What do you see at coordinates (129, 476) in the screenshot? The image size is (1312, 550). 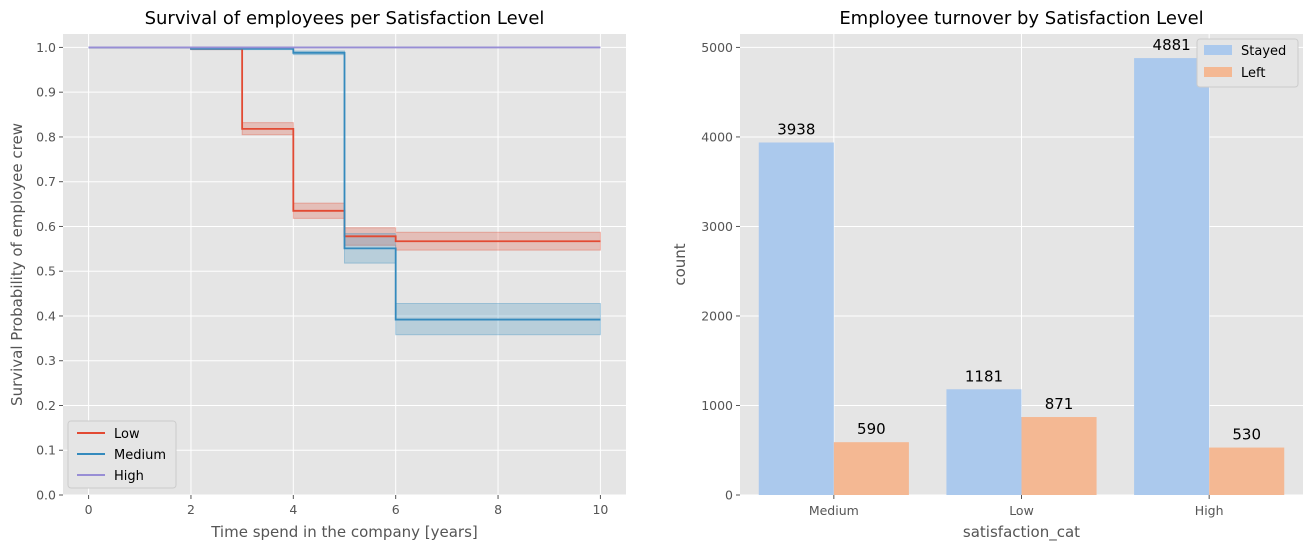 I see `legend-label-high: High` at bounding box center [129, 476].